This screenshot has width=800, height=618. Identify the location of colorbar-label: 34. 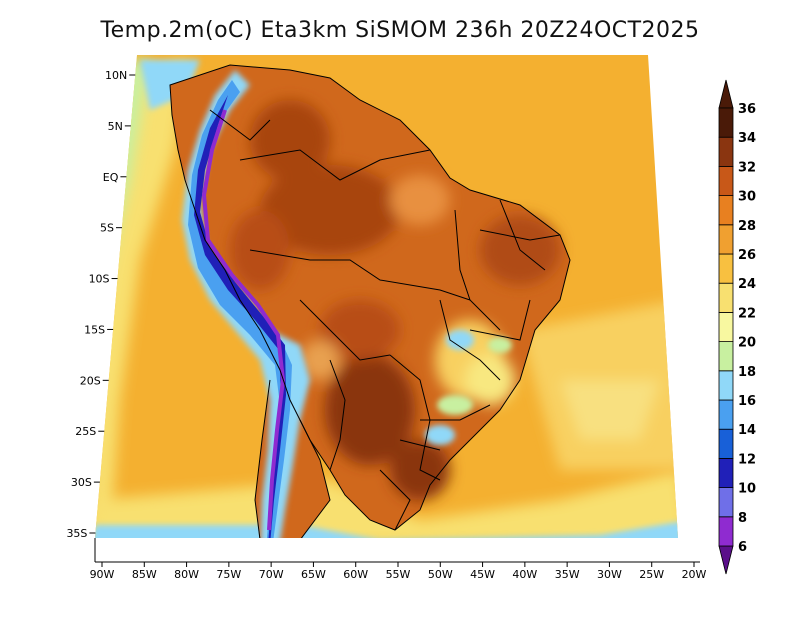
(747, 138).